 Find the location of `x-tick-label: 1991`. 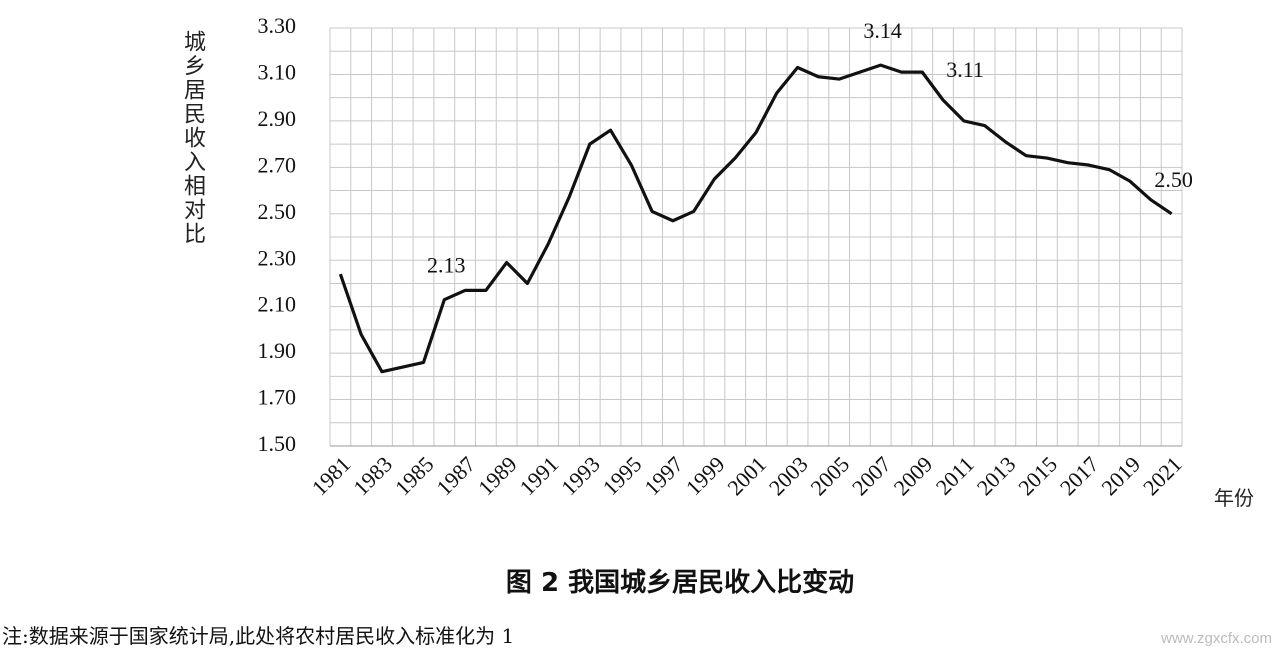

x-tick-label: 1991 is located at coordinates (539, 475).